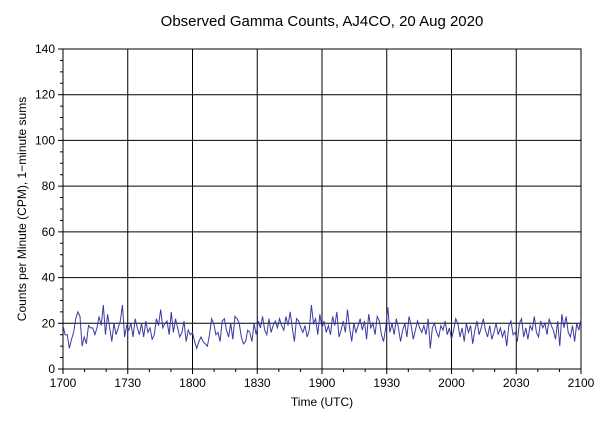 The height and width of the screenshot is (428, 600). What do you see at coordinates (322, 383) in the screenshot?
I see `x-tick-label: 1900` at bounding box center [322, 383].